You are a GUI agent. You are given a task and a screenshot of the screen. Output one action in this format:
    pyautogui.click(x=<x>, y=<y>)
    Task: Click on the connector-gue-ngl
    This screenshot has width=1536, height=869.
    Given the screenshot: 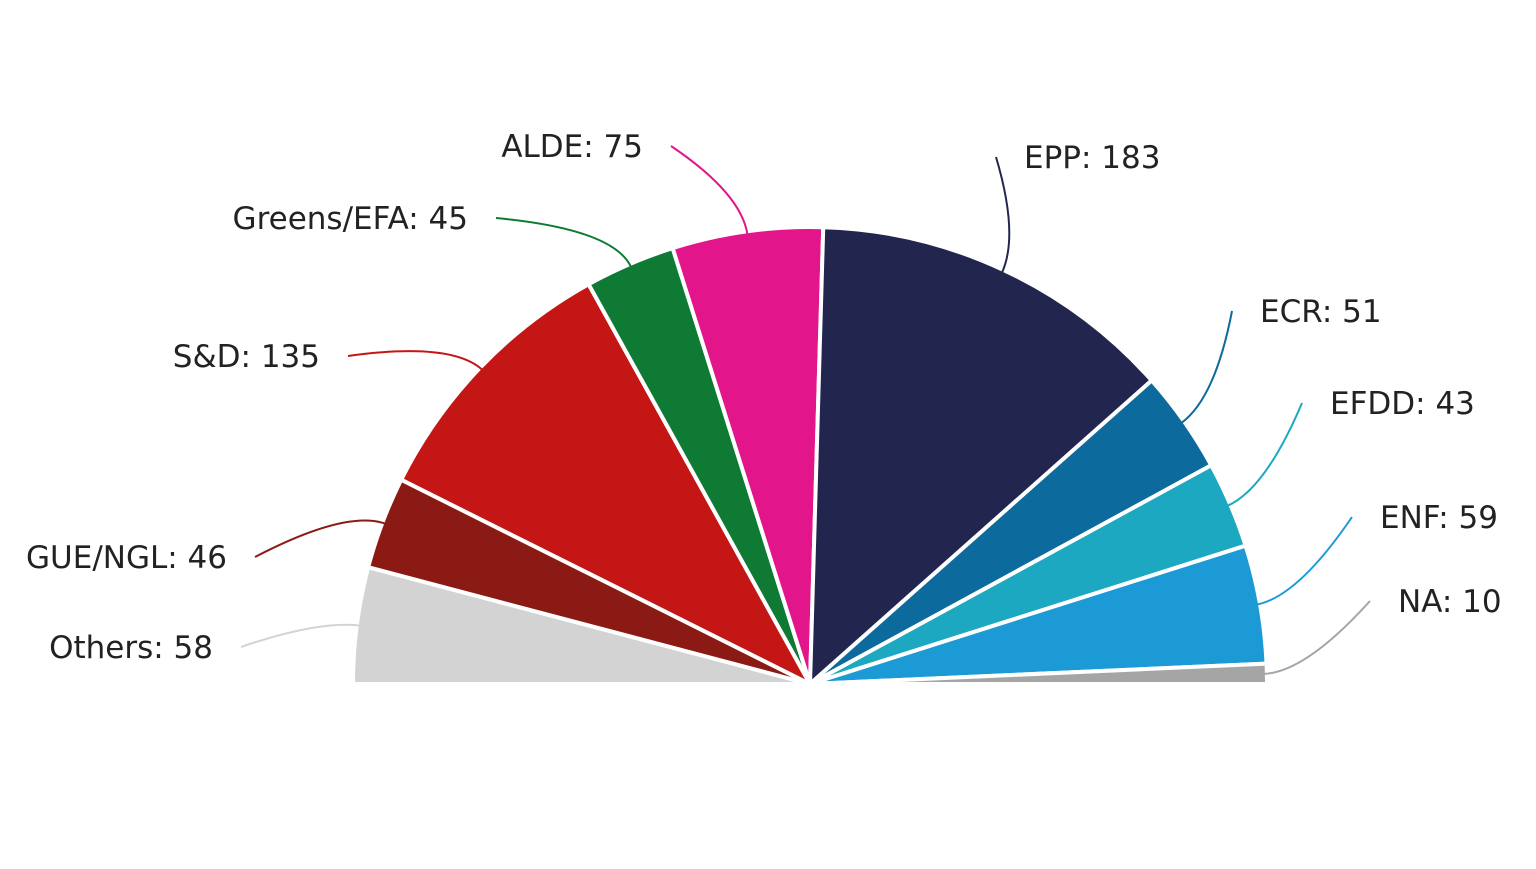 What is the action you would take?
    pyautogui.click(x=320, y=538)
    